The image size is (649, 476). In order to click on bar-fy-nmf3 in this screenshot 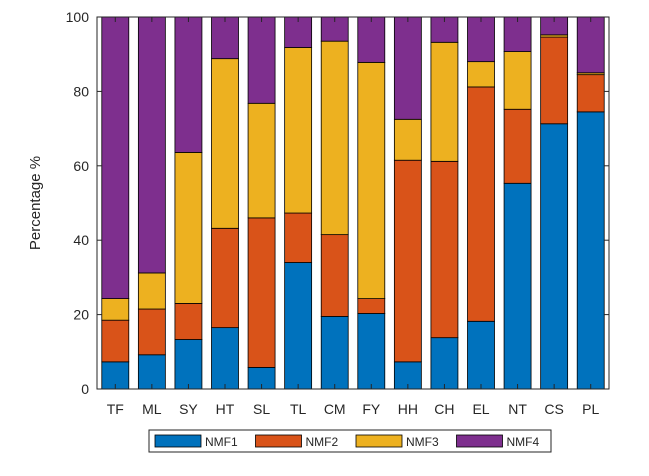, I will do `click(371, 180)`.